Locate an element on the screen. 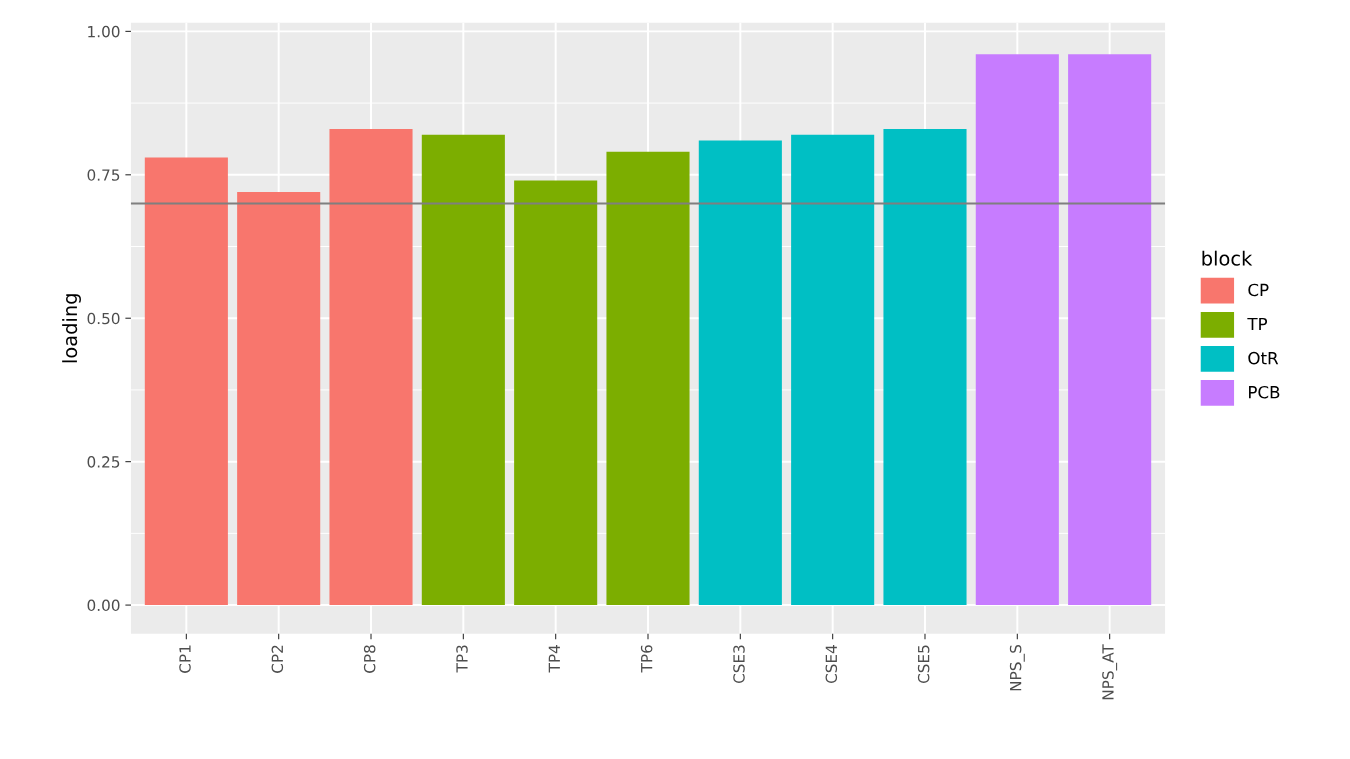 Image resolution: width=1350 pixels, height=759 pixels. y-tick-label: 0.75 is located at coordinates (103, 175).